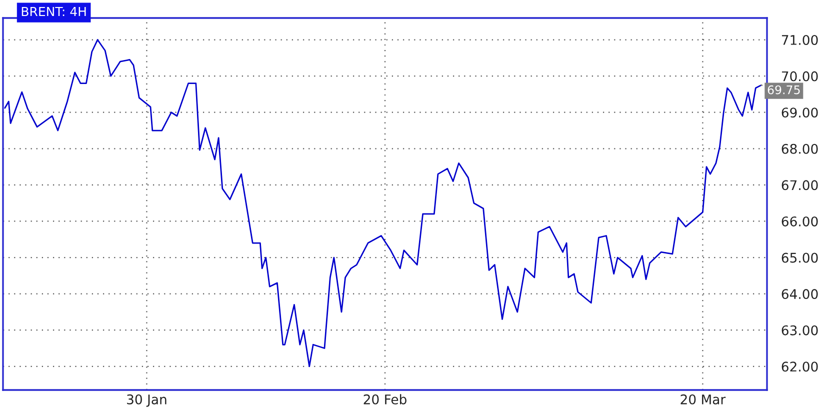 Image resolution: width=827 pixels, height=410 pixels. What do you see at coordinates (800, 330) in the screenshot?
I see `y-tick-label: 63.00` at bounding box center [800, 330].